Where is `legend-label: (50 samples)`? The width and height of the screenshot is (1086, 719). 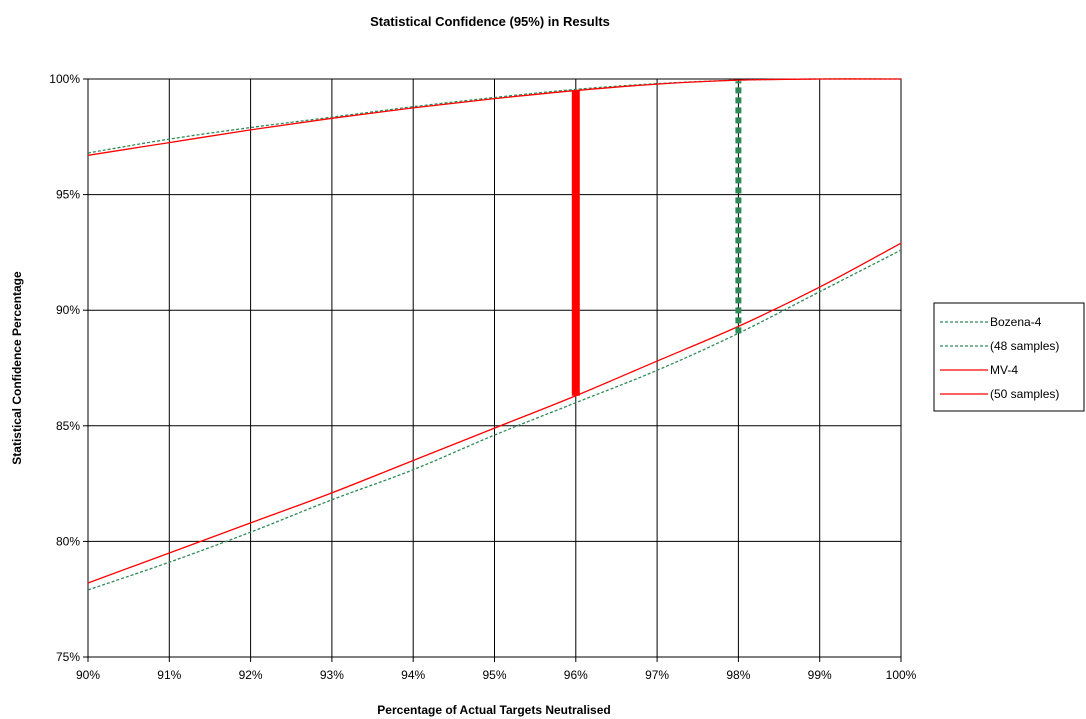 legend-label: (50 samples) is located at coordinates (1024, 394).